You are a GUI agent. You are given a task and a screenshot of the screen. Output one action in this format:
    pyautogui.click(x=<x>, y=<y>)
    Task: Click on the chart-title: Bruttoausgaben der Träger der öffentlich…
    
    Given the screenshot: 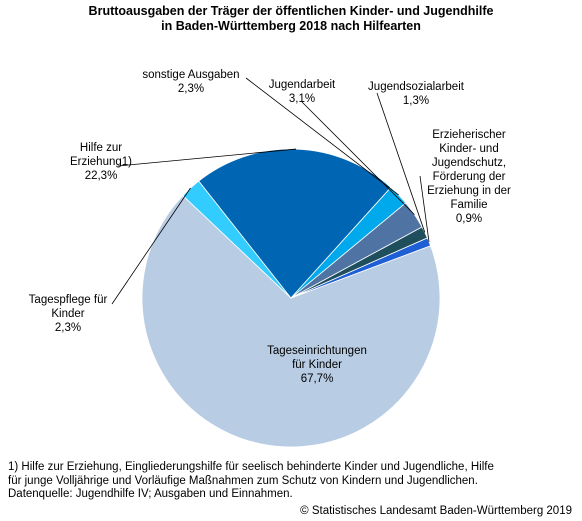 What is the action you would take?
    pyautogui.click(x=291, y=19)
    